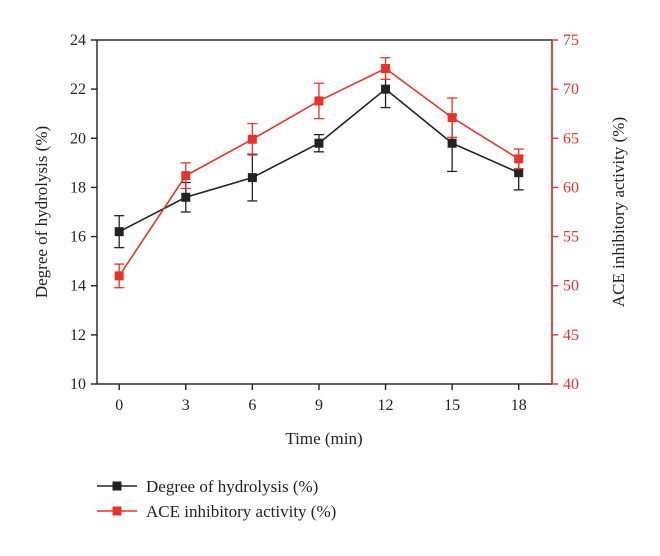  Describe the element at coordinates (252, 405) in the screenshot. I see `x-tick-label: 6` at that location.